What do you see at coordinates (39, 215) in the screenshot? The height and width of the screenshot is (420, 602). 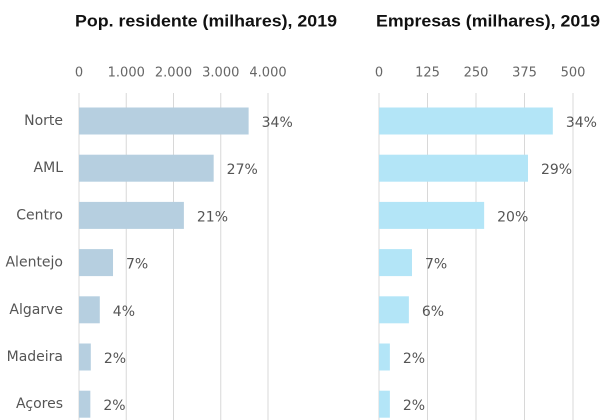 I see `category-label: Centro` at bounding box center [39, 215].